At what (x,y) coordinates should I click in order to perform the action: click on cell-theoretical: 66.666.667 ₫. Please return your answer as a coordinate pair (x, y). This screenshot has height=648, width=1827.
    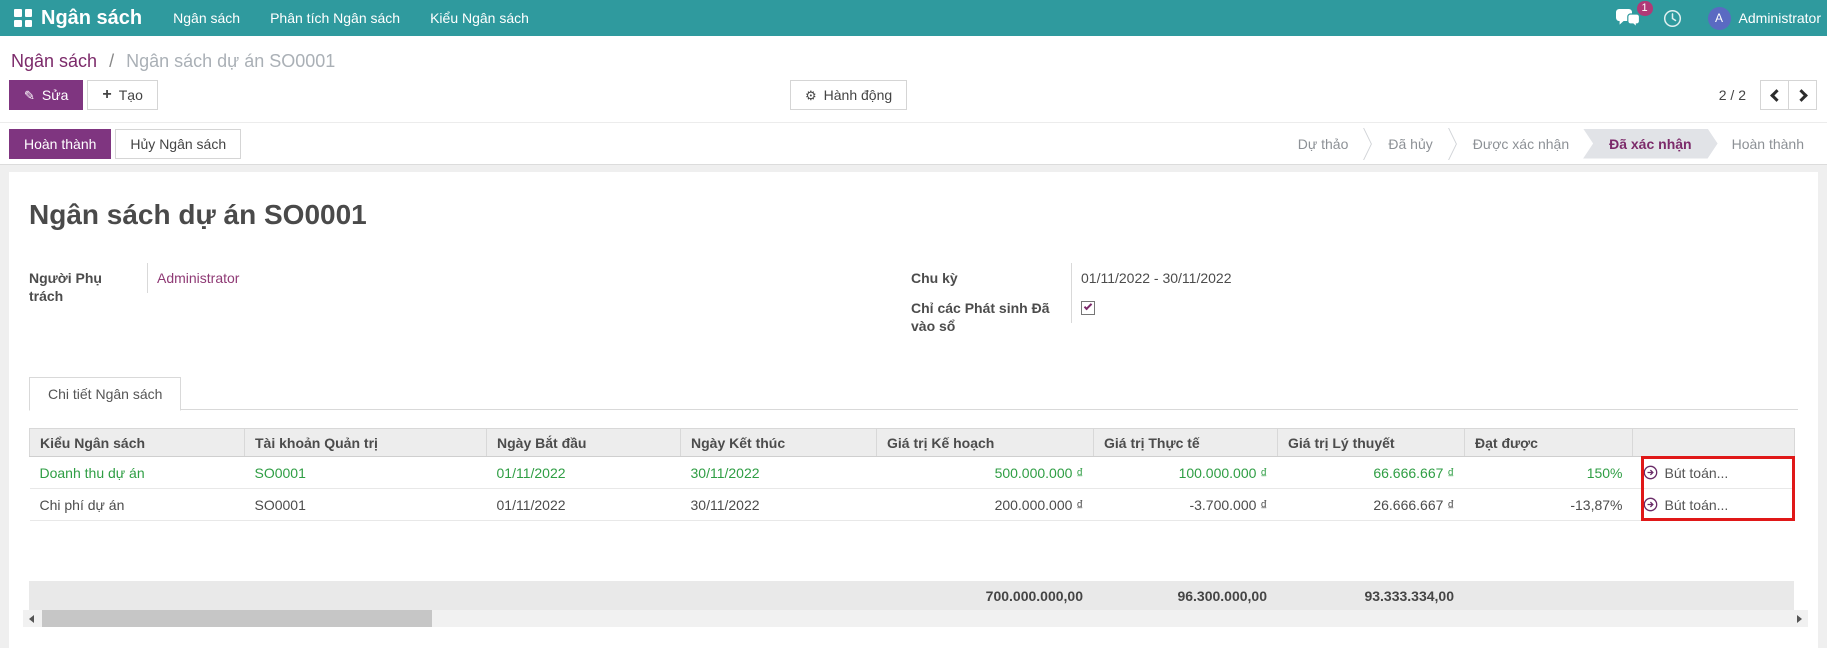
    Looking at the image, I should click on (1371, 472).